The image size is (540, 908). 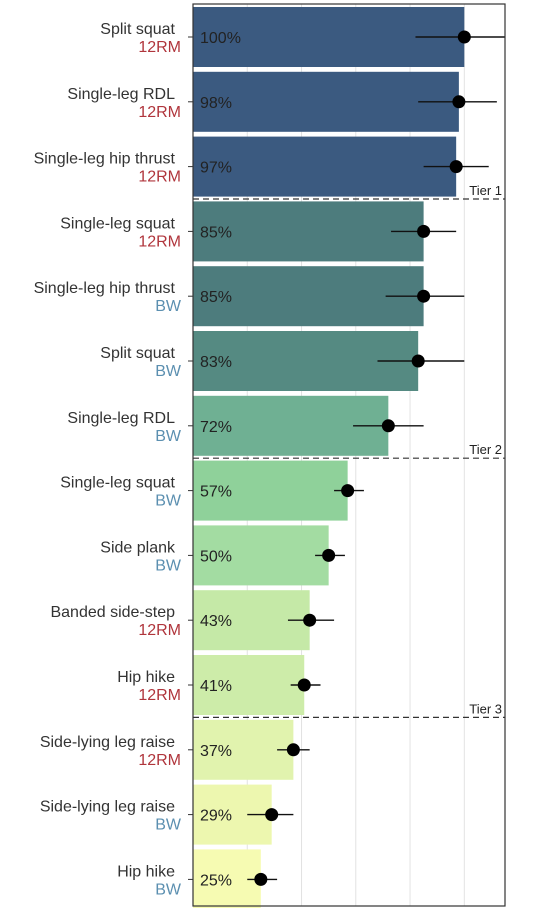 I want to click on bar-value-label: 37%, so click(x=216, y=751).